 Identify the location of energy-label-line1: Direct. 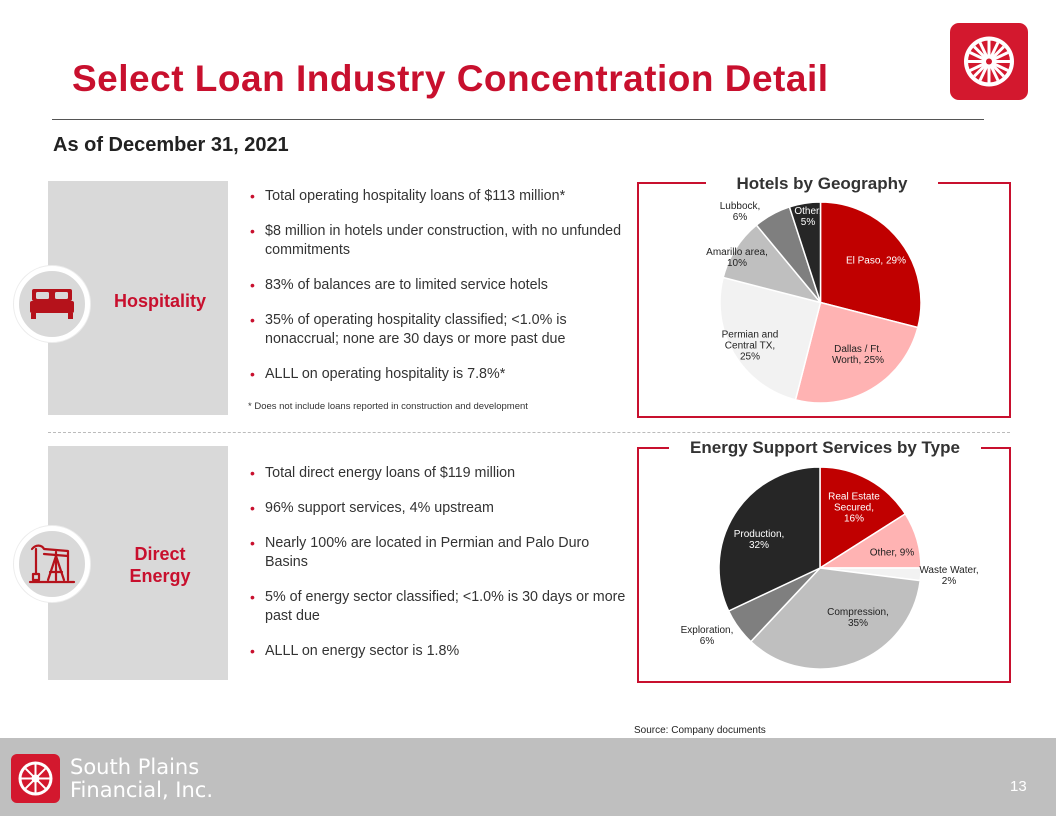
(160, 554).